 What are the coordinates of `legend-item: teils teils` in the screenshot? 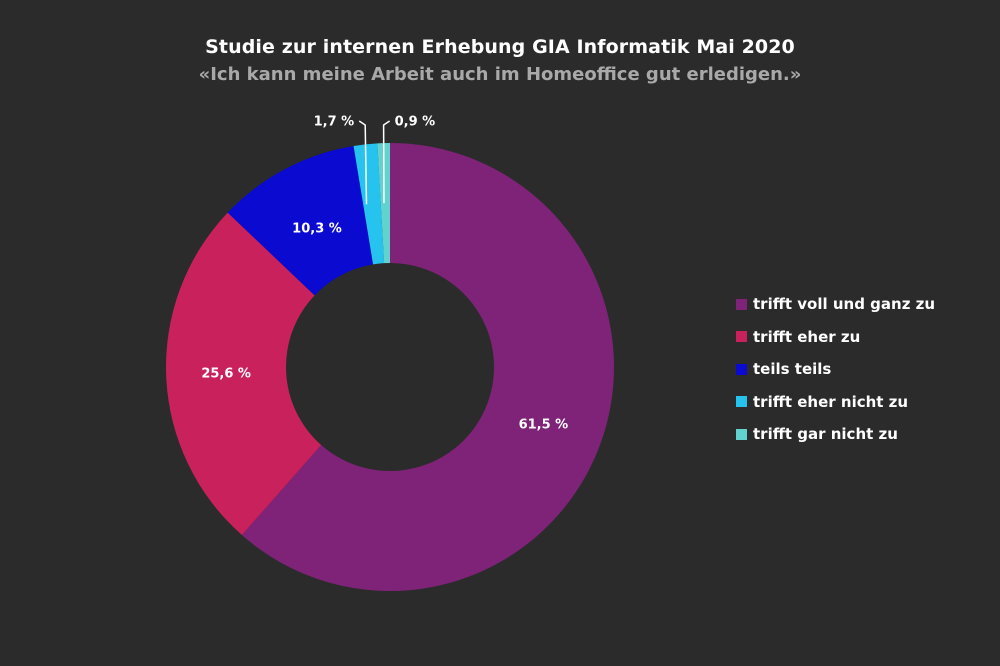 It's located at (866, 369).